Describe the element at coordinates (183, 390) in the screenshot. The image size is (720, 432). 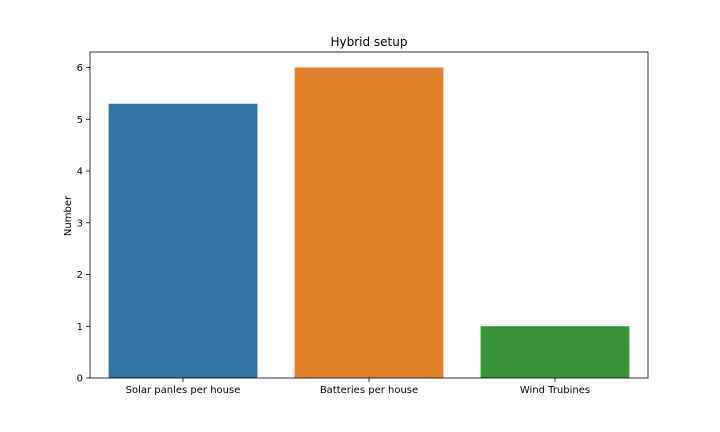
I see `x-tick-label: Solar panles per house` at that location.